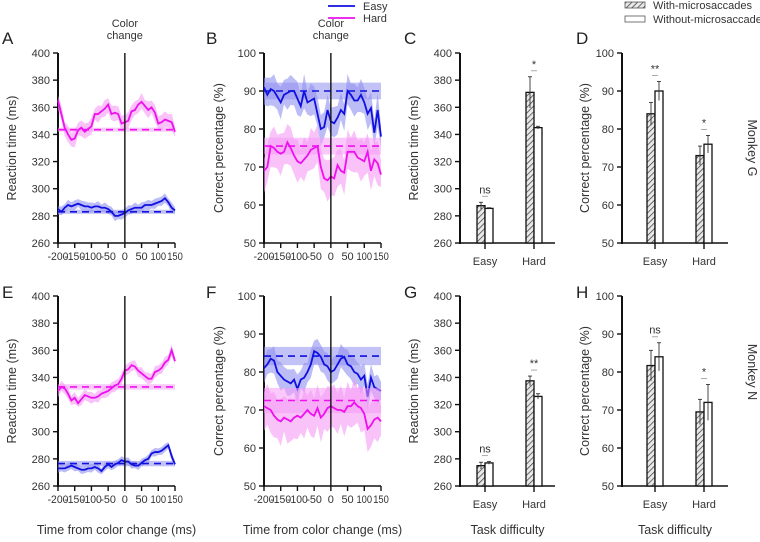 This screenshot has height=542, width=760. I want to click on y-axis-label: Reaction time (ms), so click(414, 391).